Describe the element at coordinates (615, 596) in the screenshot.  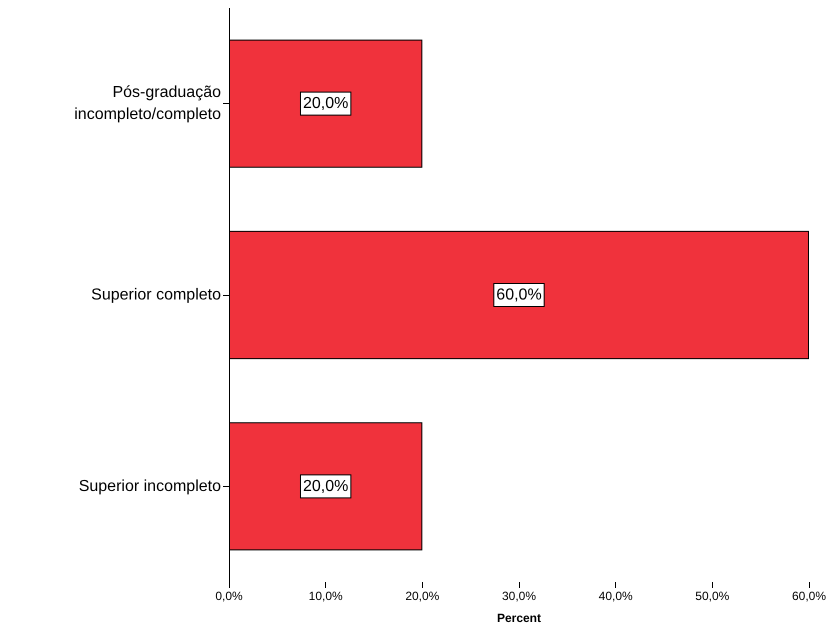
I see `x-tick-label: 40,0%` at that location.